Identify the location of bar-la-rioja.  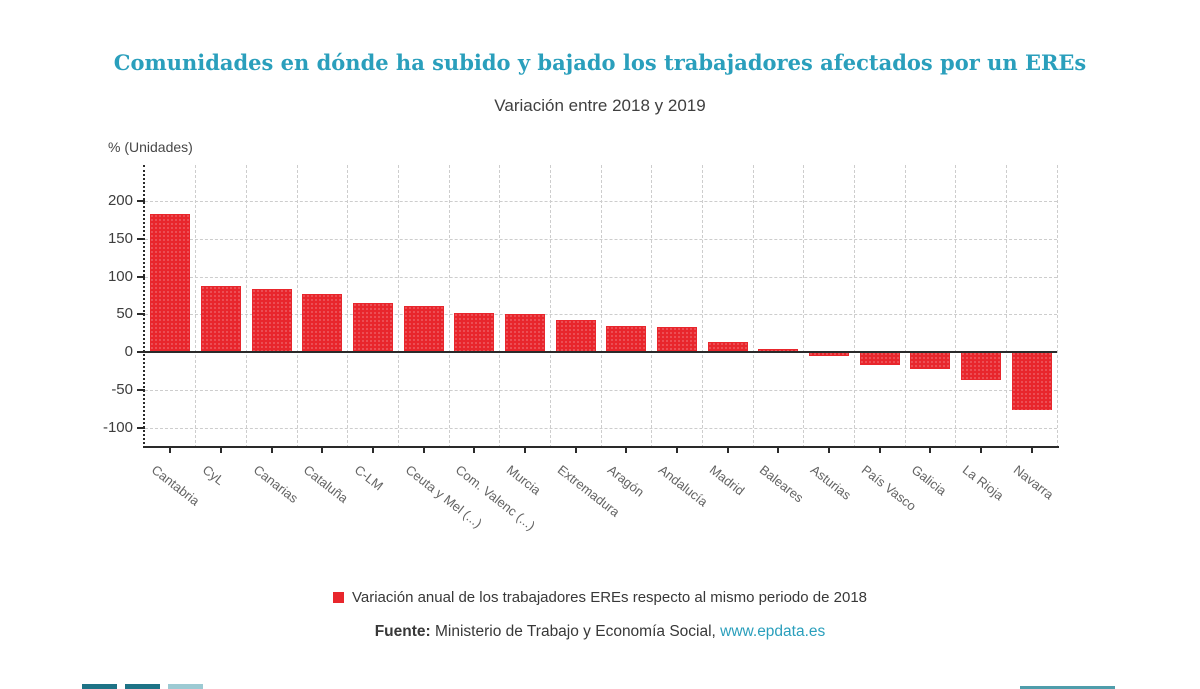
(981, 366).